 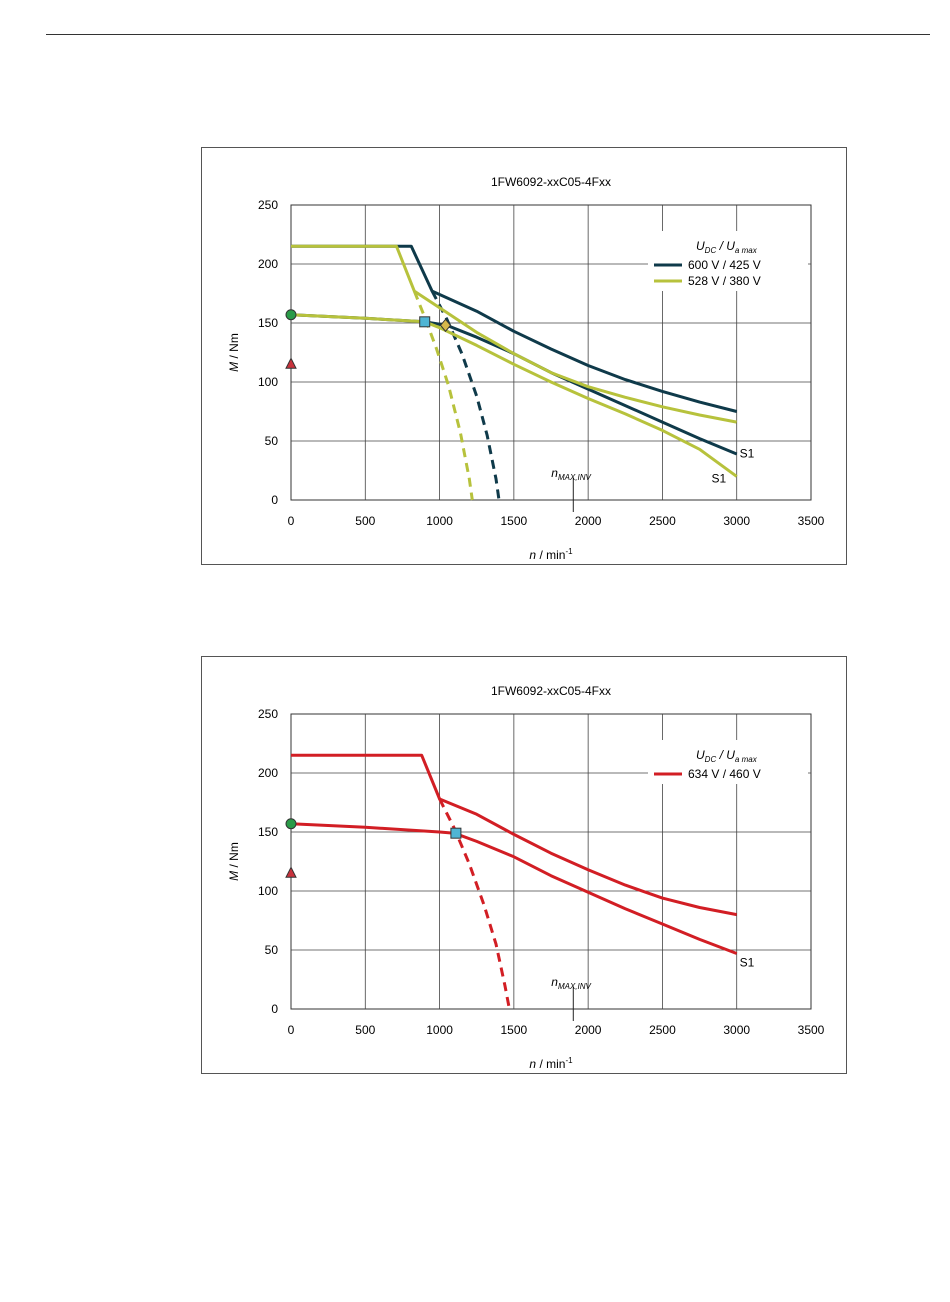 I want to click on legend-entry: 528 V / 380 V, so click(x=724, y=281).